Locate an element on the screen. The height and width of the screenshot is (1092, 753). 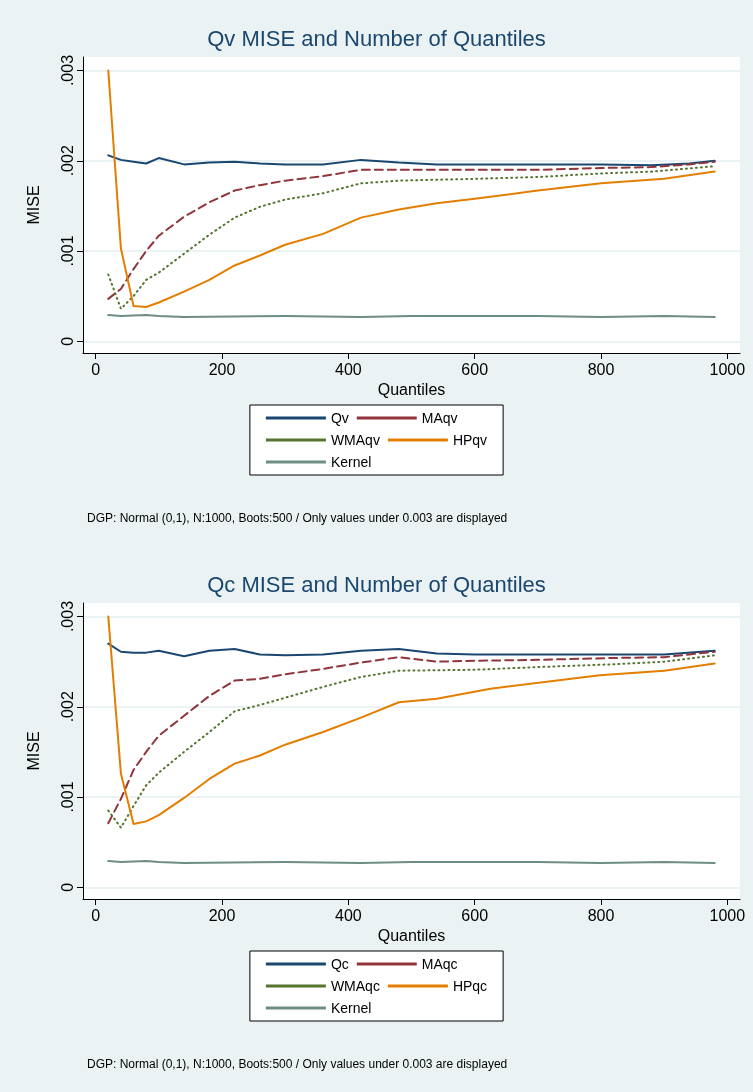
legend-label: HPqc is located at coordinates (470, 986).